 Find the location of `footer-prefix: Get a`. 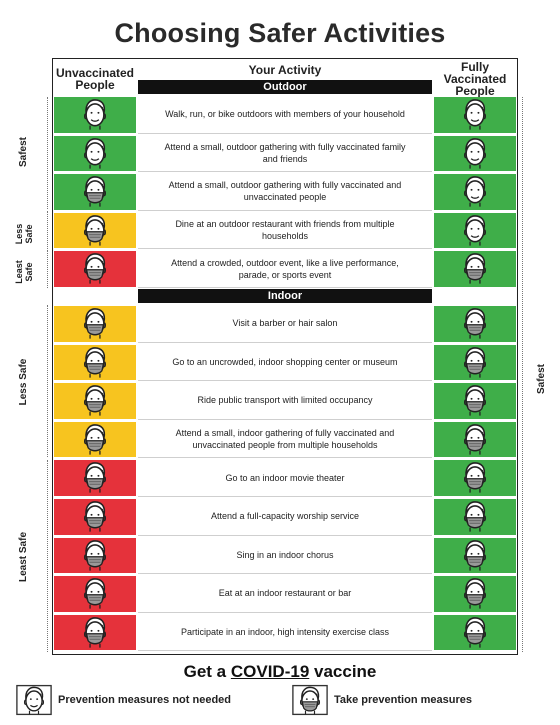

footer-prefix: Get a is located at coordinates (207, 671).